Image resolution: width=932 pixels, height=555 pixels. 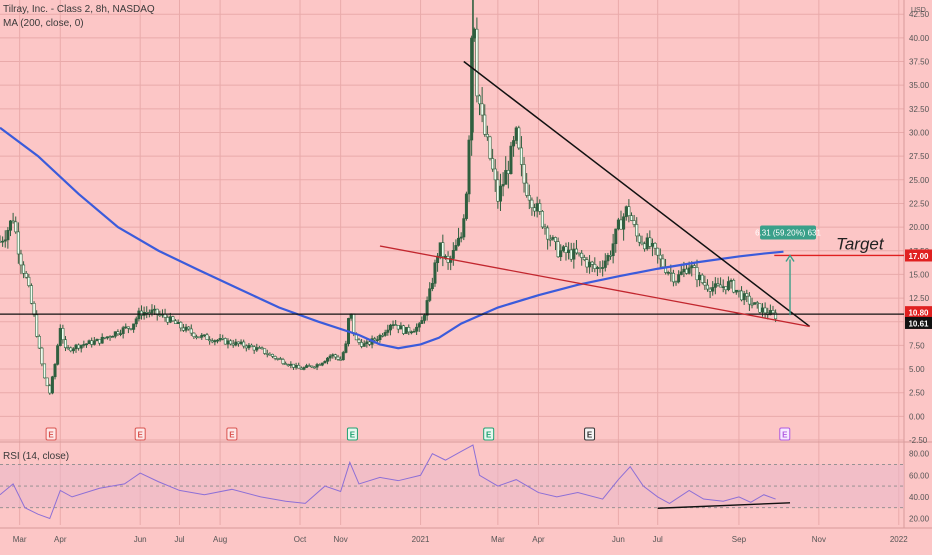 What do you see at coordinates (919, 475) in the screenshot?
I see `rsi-tick-label: 60.00` at bounding box center [919, 475].